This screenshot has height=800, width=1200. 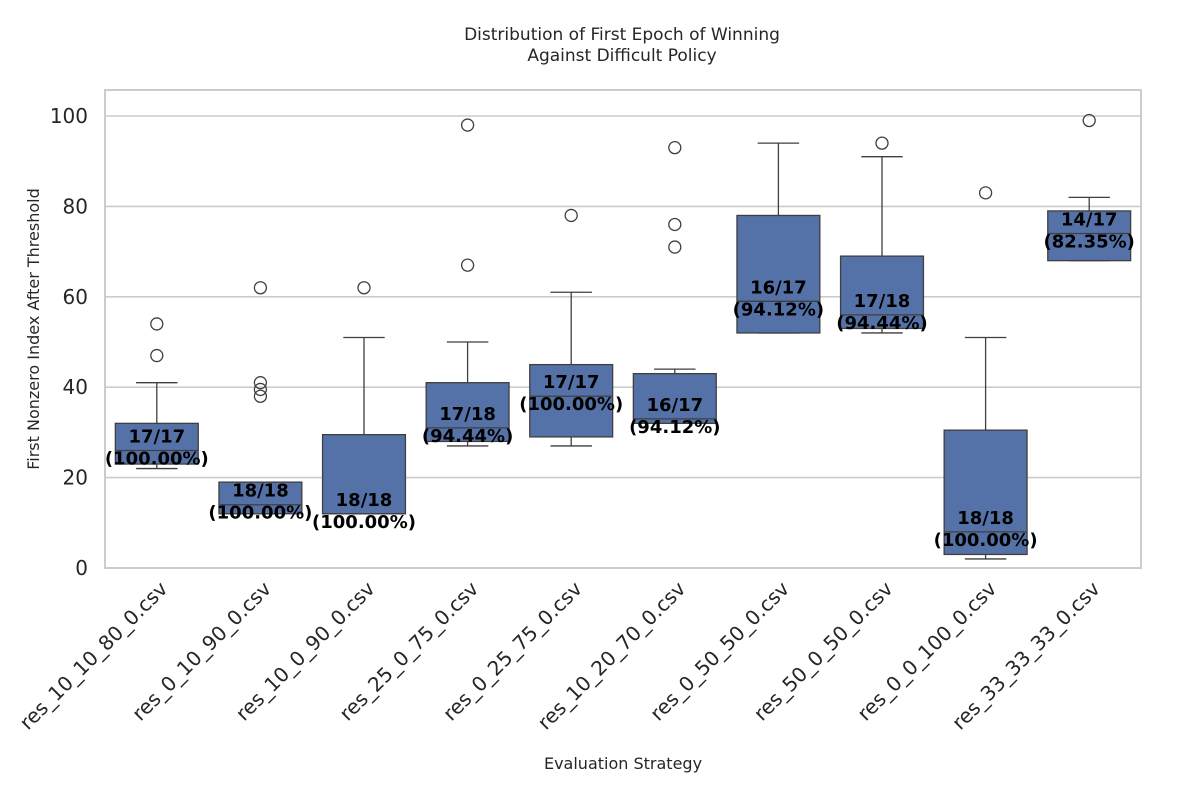 What do you see at coordinates (69, 116) in the screenshot?
I see `y-tick-label: 100` at bounding box center [69, 116].